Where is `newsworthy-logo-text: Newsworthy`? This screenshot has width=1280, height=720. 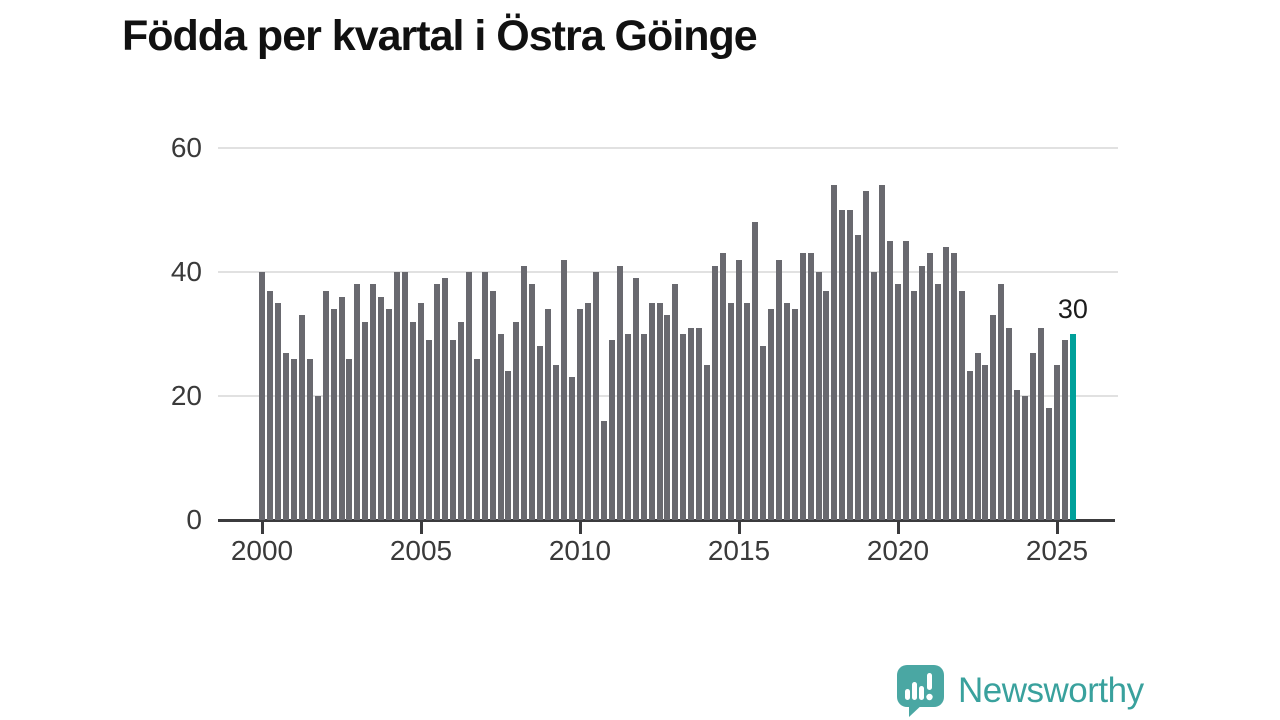
newsworthy-logo-text: Newsworthy is located at coordinates (1051, 690).